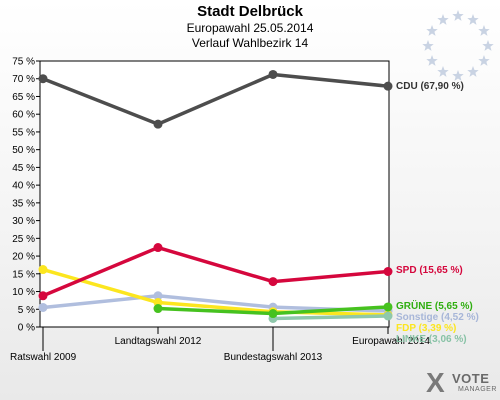 The image size is (500, 400). What do you see at coordinates (391, 341) in the screenshot?
I see `x-tick-label: Europawahl 2014` at bounding box center [391, 341].